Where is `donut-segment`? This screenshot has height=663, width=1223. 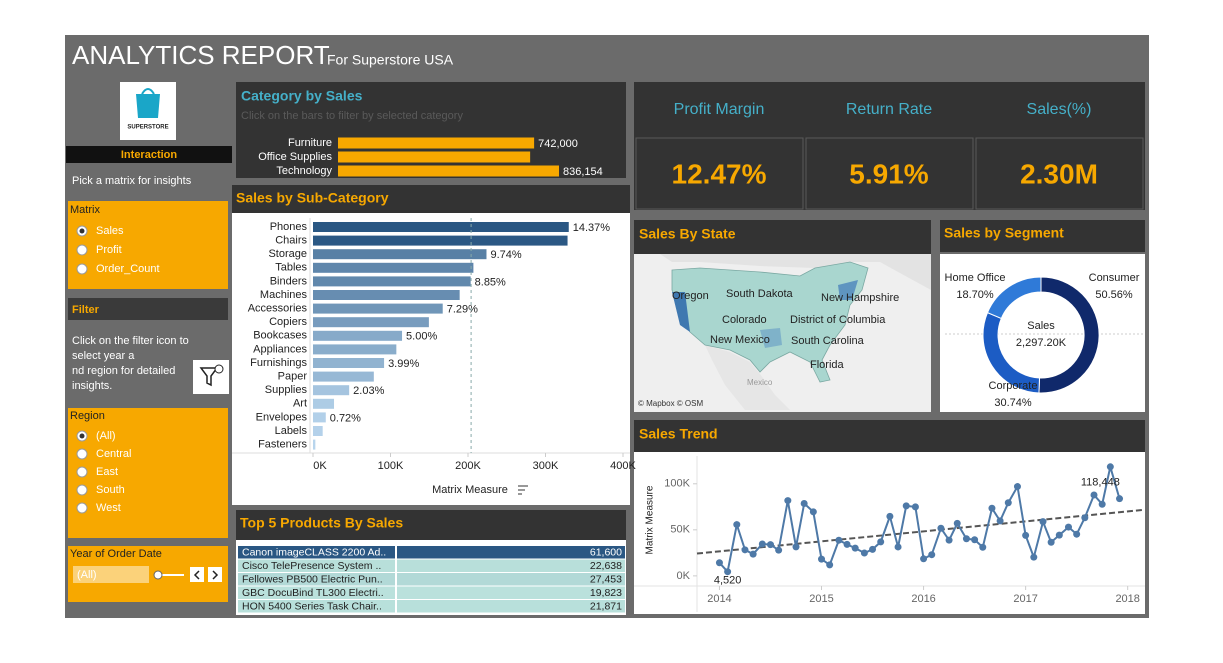
donut-segment is located at coordinates (1014, 298).